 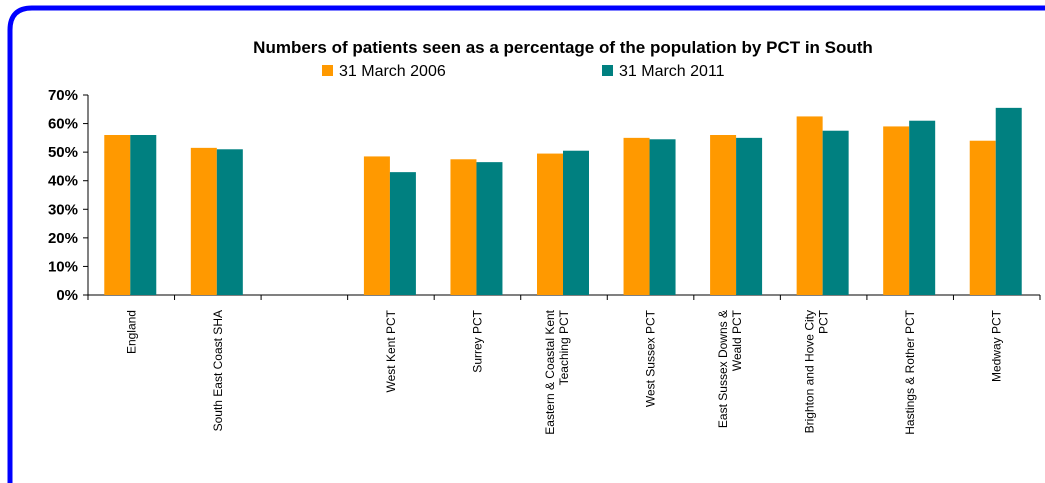 I want to click on legend-label: 31 March 2006, so click(x=392, y=71).